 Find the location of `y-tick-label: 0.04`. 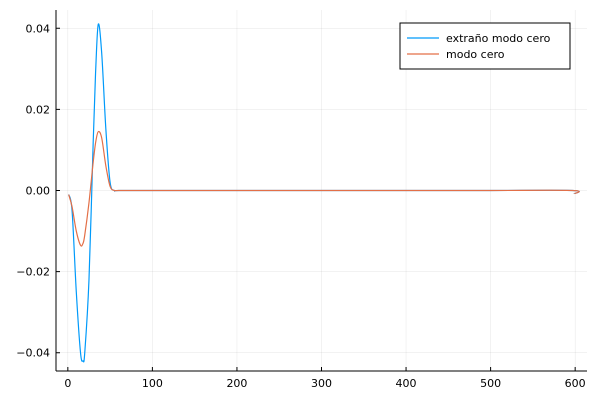

y-tick-label: 0.04 is located at coordinates (38, 28).